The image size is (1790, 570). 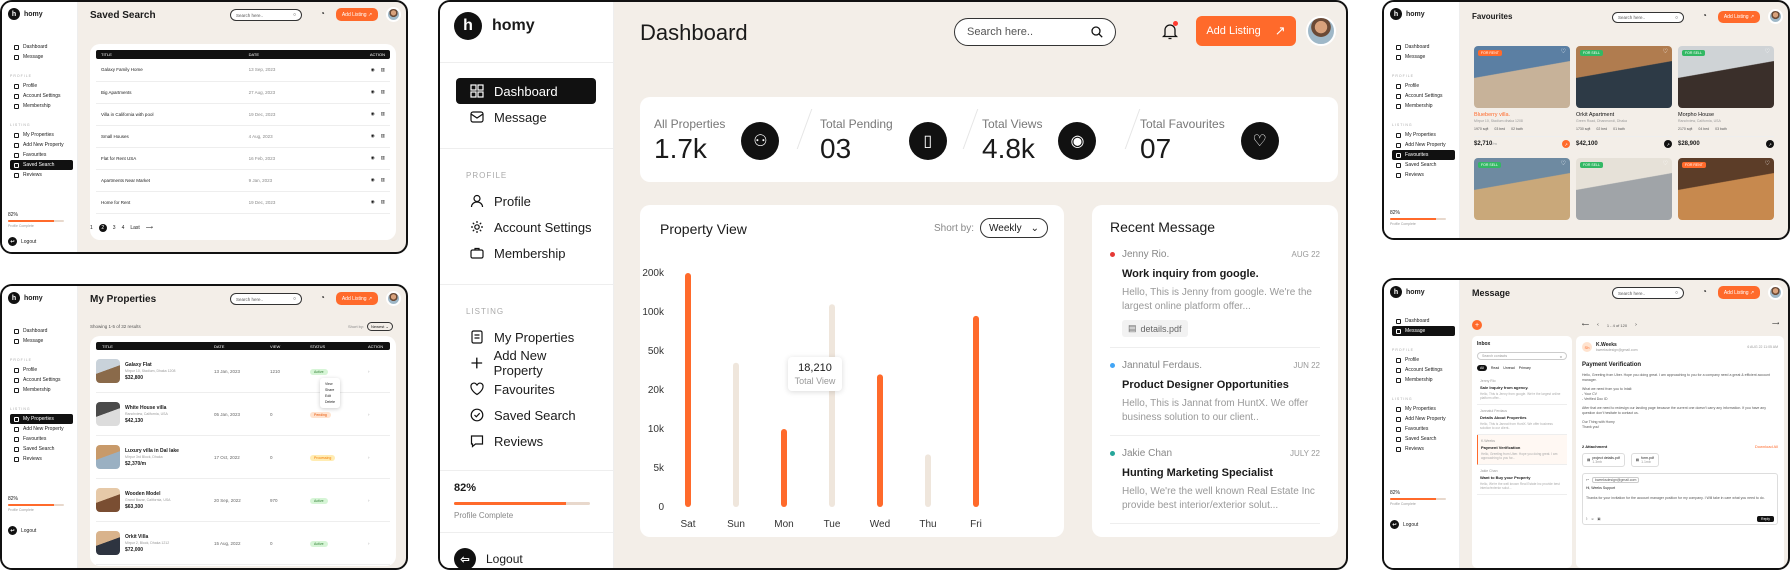 I want to click on attachment-chip: ▤ details.pdf, so click(x=1155, y=328).